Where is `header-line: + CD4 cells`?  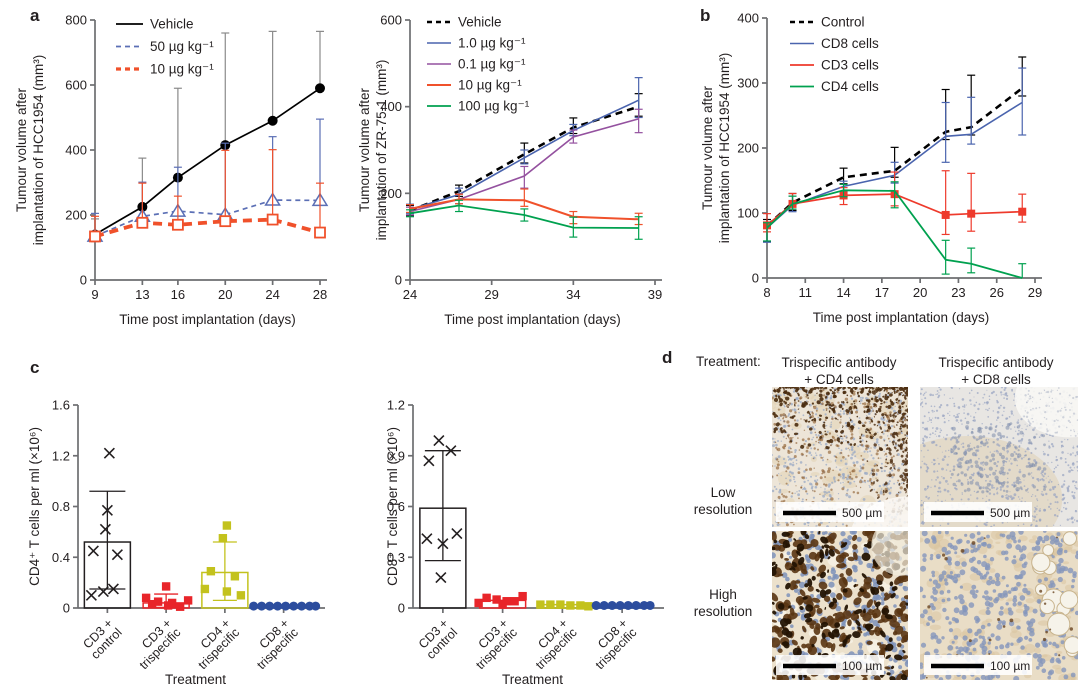
header-line: + CD4 cells is located at coordinates (839, 379).